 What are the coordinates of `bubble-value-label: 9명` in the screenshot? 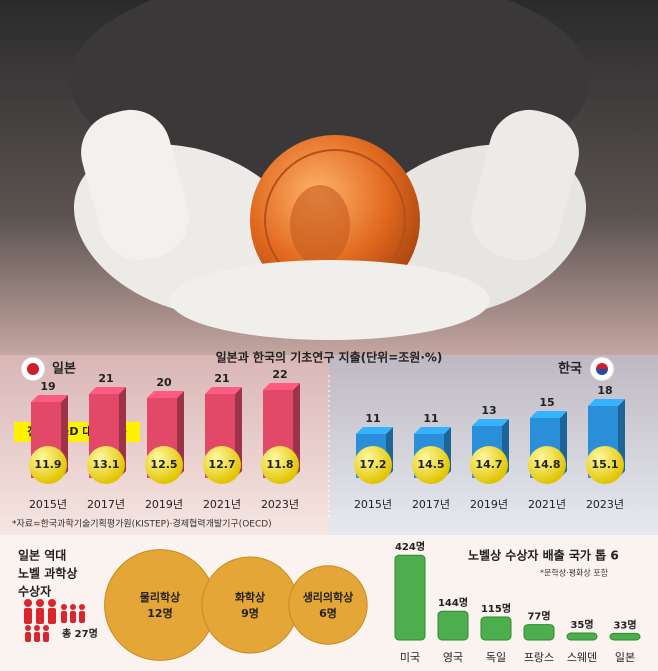 It's located at (250, 613).